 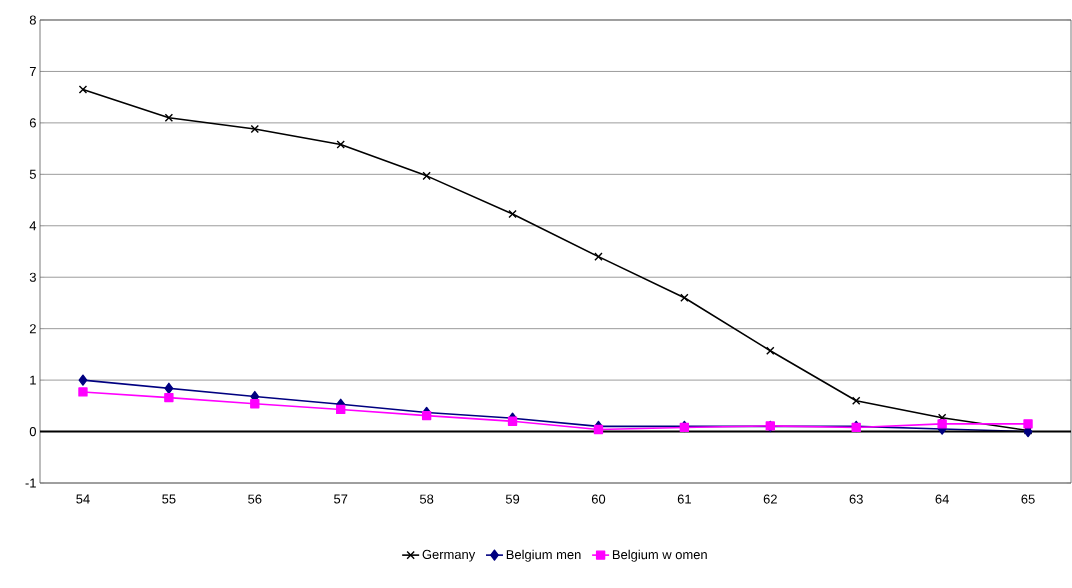 I want to click on y-tick-label: 3, so click(x=32, y=277).